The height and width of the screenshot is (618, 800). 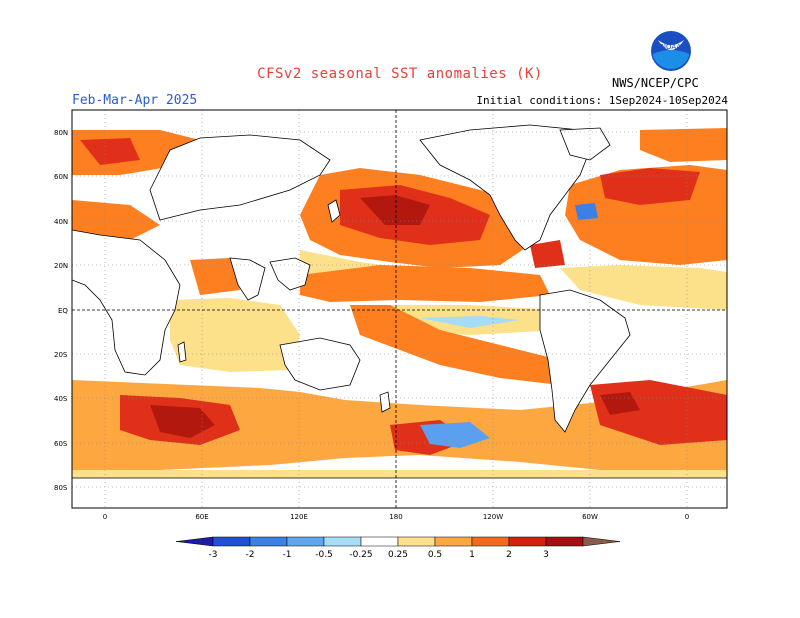 What do you see at coordinates (299, 517) in the screenshot?
I see `lon-label: 120E` at bounding box center [299, 517].